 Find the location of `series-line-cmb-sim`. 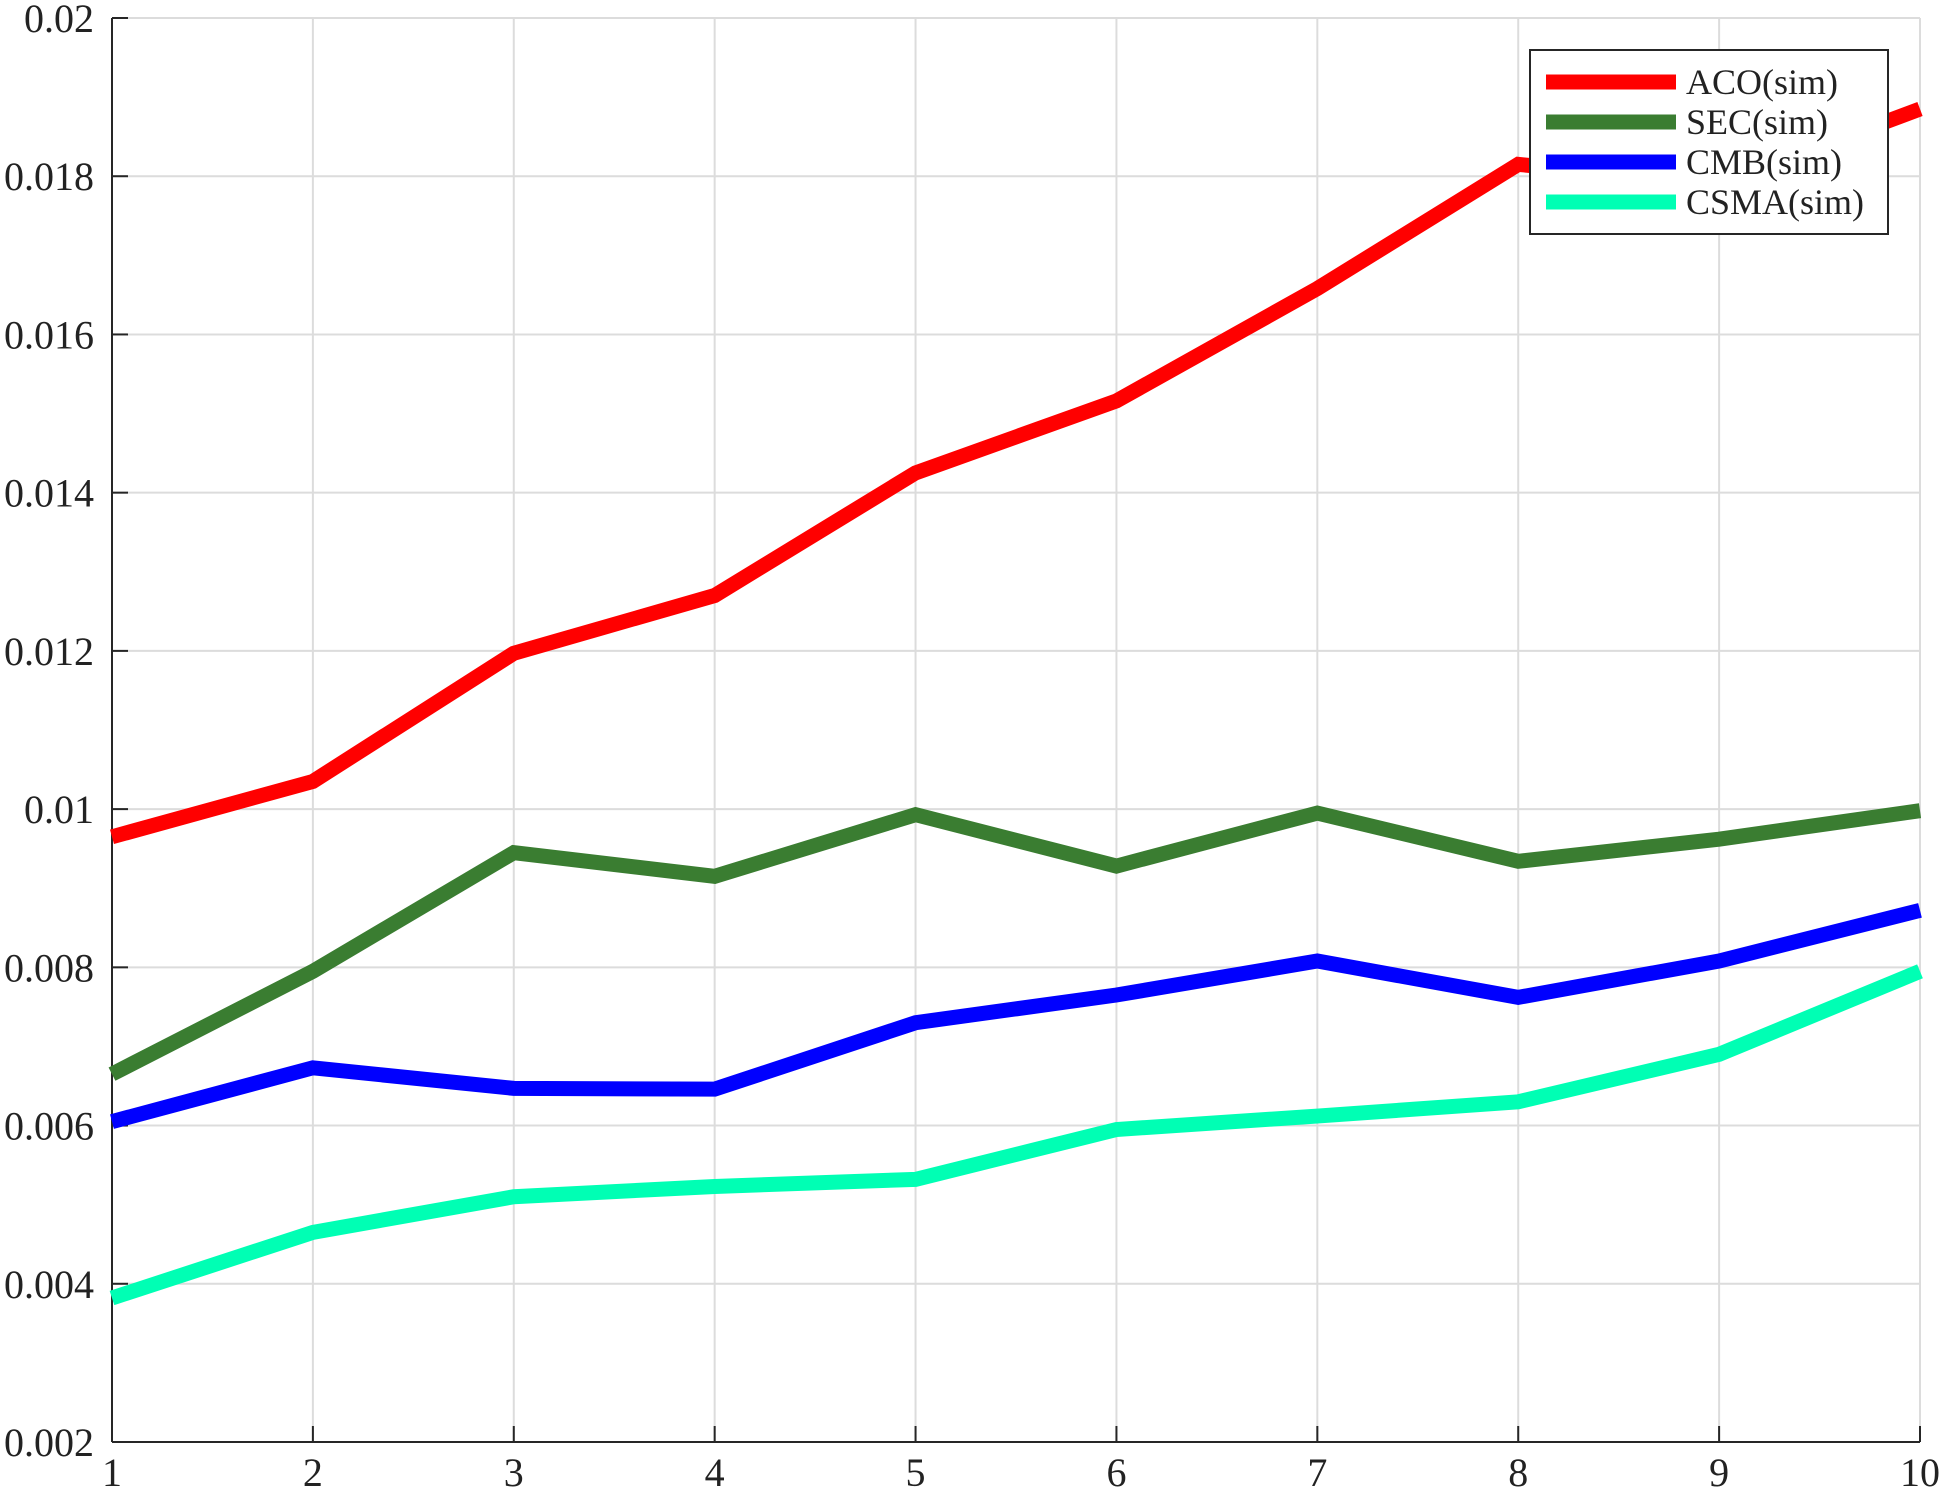

series-line-cmb-sim is located at coordinates (1016, 1016).